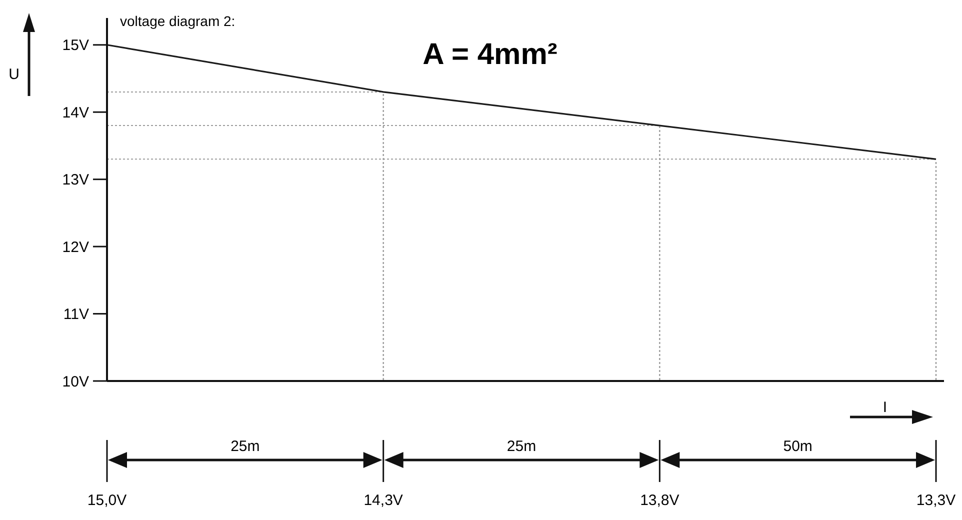 This screenshot has width=962, height=520. I want to click on x-tick-label: 14,3V, so click(383, 500).